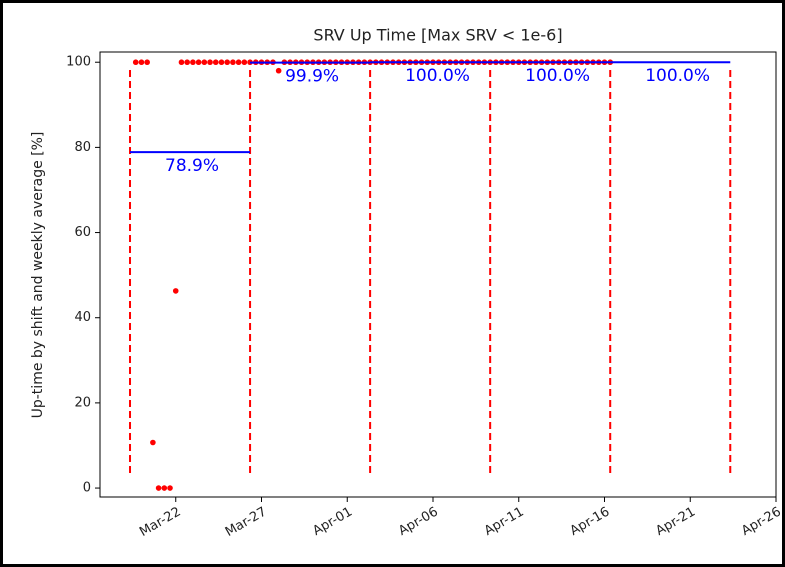  What do you see at coordinates (38, 275) in the screenshot?
I see `y-axis-label: Up-time by shift and weekly average [%]` at bounding box center [38, 275].